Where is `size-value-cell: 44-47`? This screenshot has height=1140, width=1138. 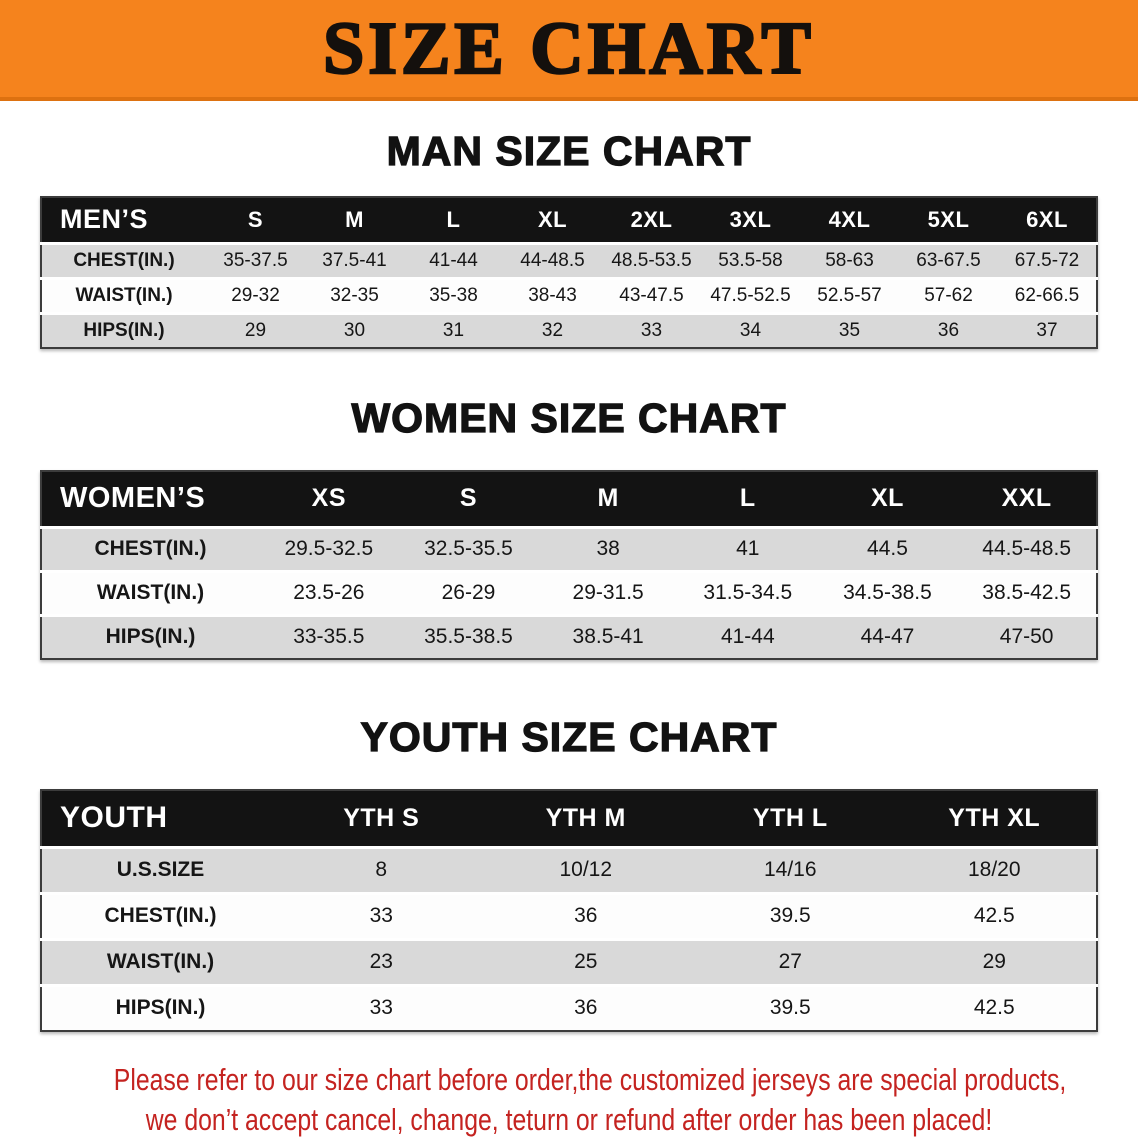
size-value-cell: 44-47 is located at coordinates (887, 636).